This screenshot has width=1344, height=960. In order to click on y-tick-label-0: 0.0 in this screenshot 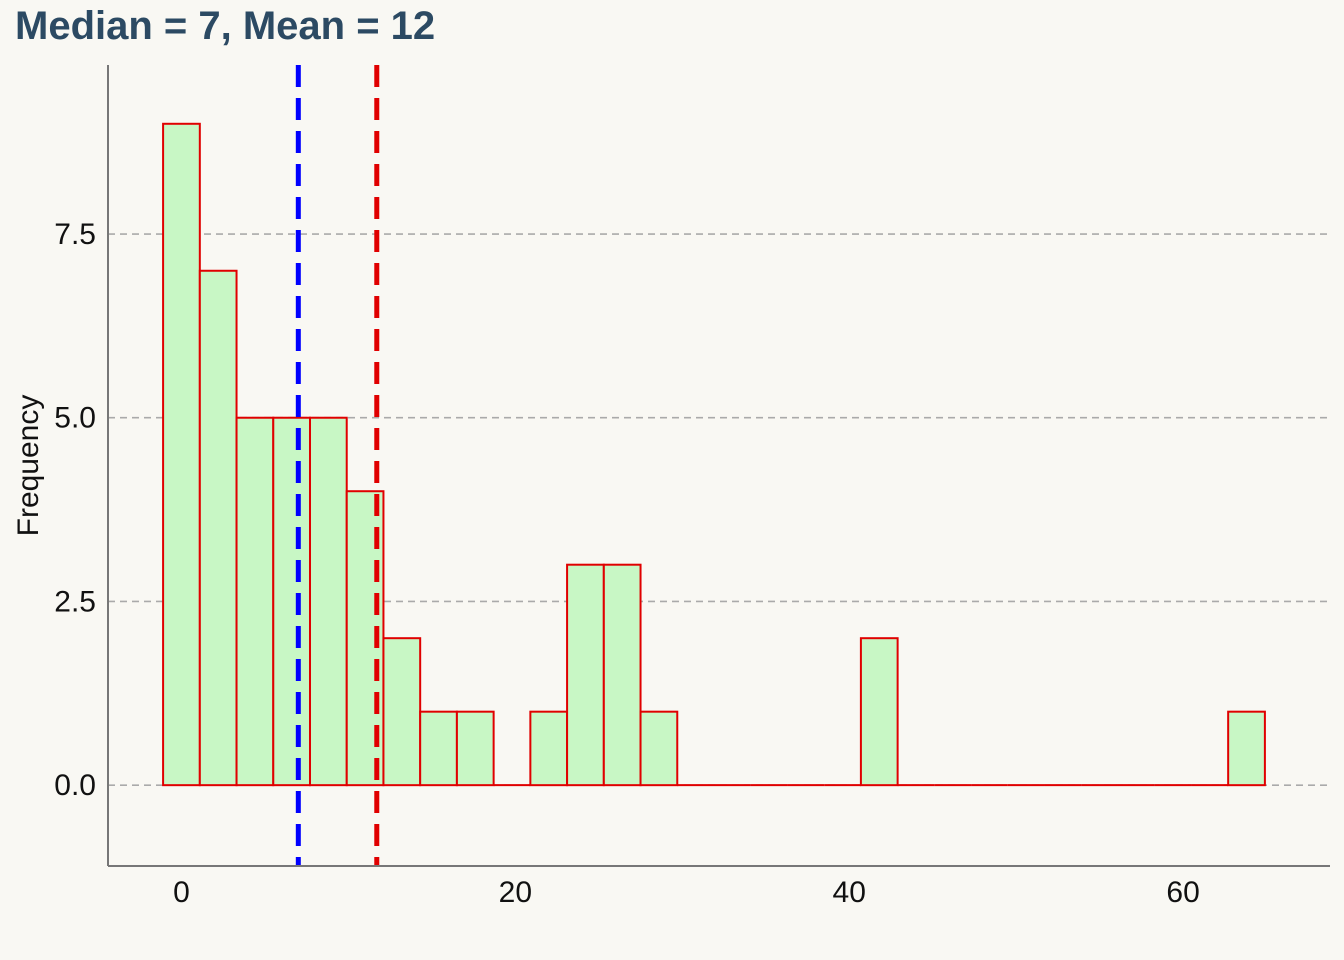, I will do `click(75, 785)`.